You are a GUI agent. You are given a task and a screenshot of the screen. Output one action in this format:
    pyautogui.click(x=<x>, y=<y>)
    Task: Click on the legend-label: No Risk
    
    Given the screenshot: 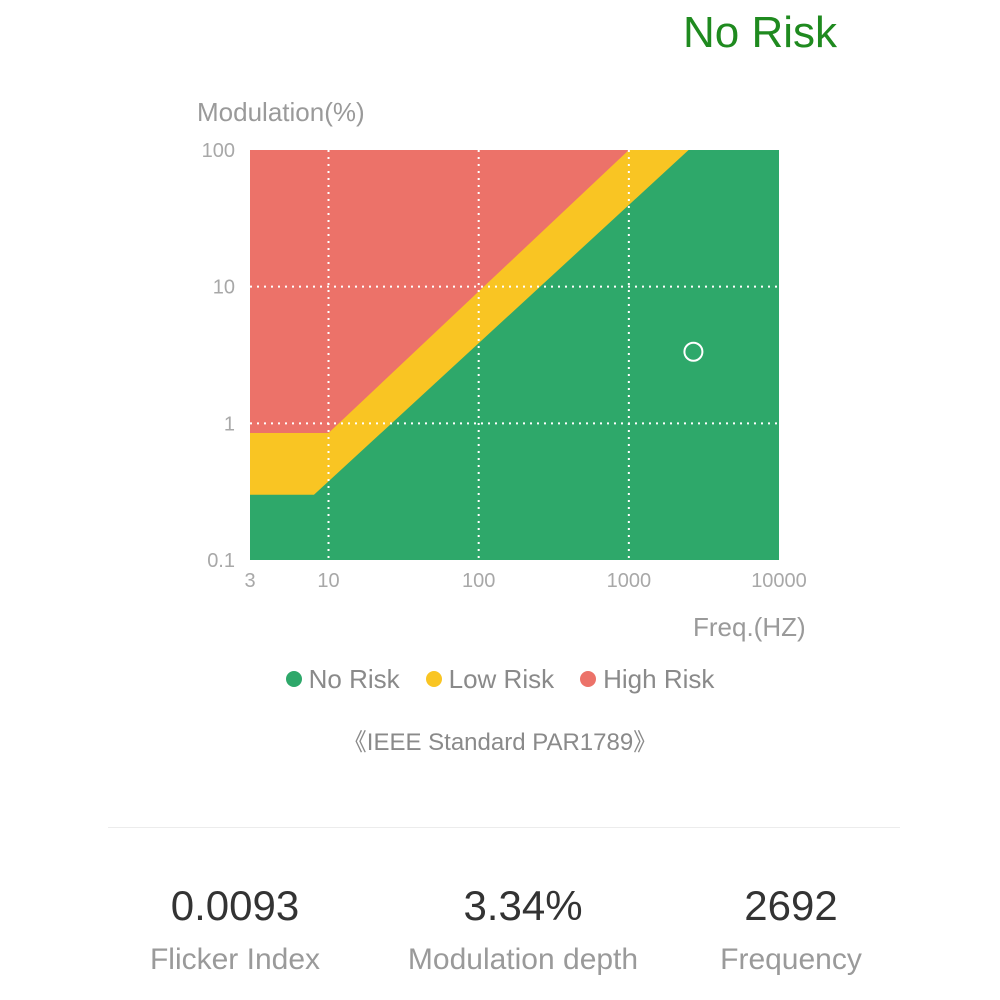 What is the action you would take?
    pyautogui.click(x=354, y=679)
    